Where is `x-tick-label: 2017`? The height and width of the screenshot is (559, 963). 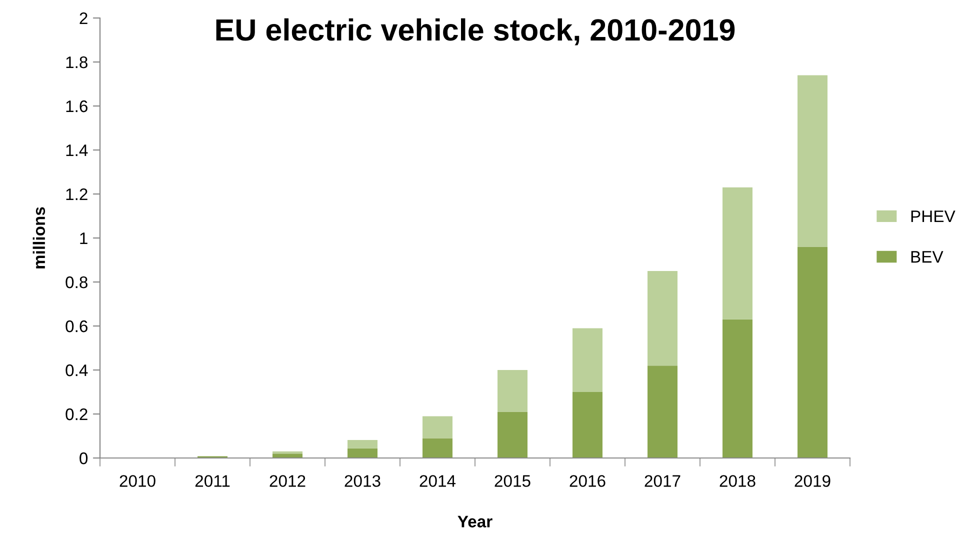 x-tick-label: 2017 is located at coordinates (662, 481).